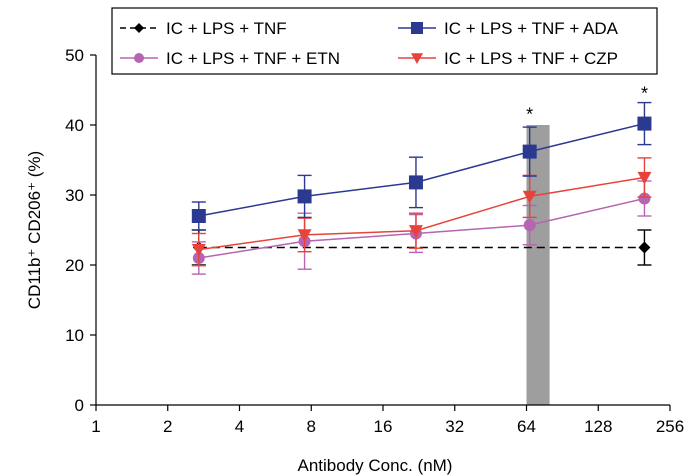 The image size is (698, 476). Describe the element at coordinates (375, 465) in the screenshot. I see `x-axis-title: Antibody Conc. (nM)` at that location.